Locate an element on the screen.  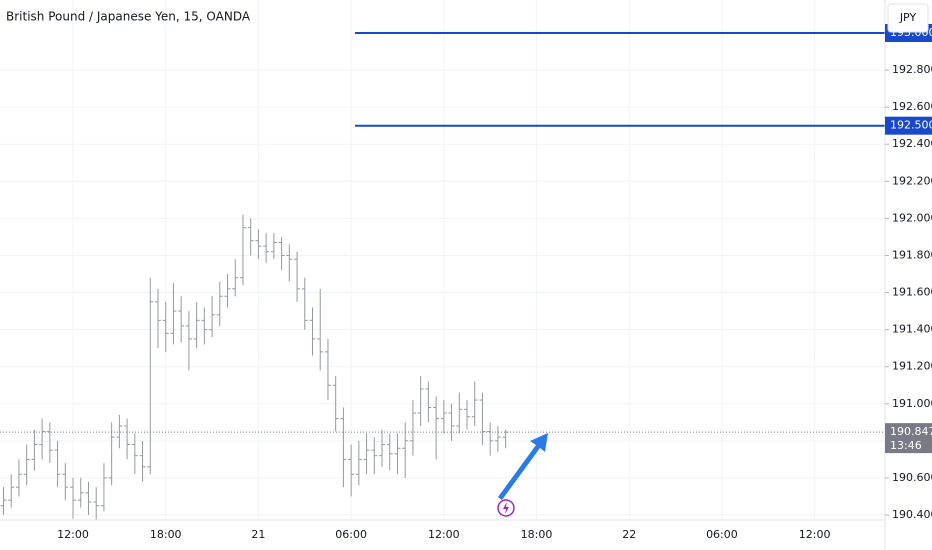
chart-title: British Pound / Japanese Yen, 15, OANDA is located at coordinates (128, 17).